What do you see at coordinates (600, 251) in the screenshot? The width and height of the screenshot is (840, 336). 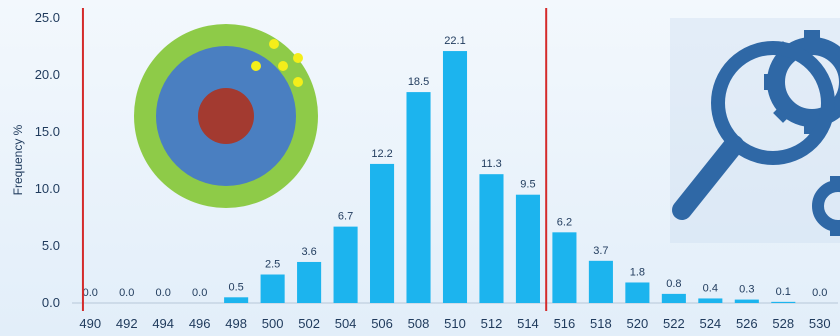 I see `data-label: 3.7` at bounding box center [600, 251].